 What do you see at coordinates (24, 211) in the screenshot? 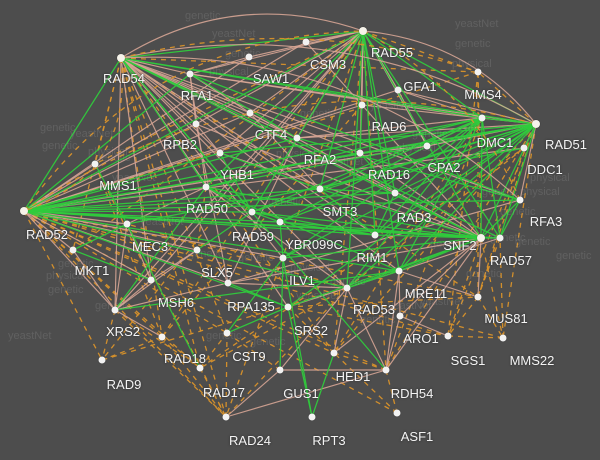
I see `node-rad52` at bounding box center [24, 211].